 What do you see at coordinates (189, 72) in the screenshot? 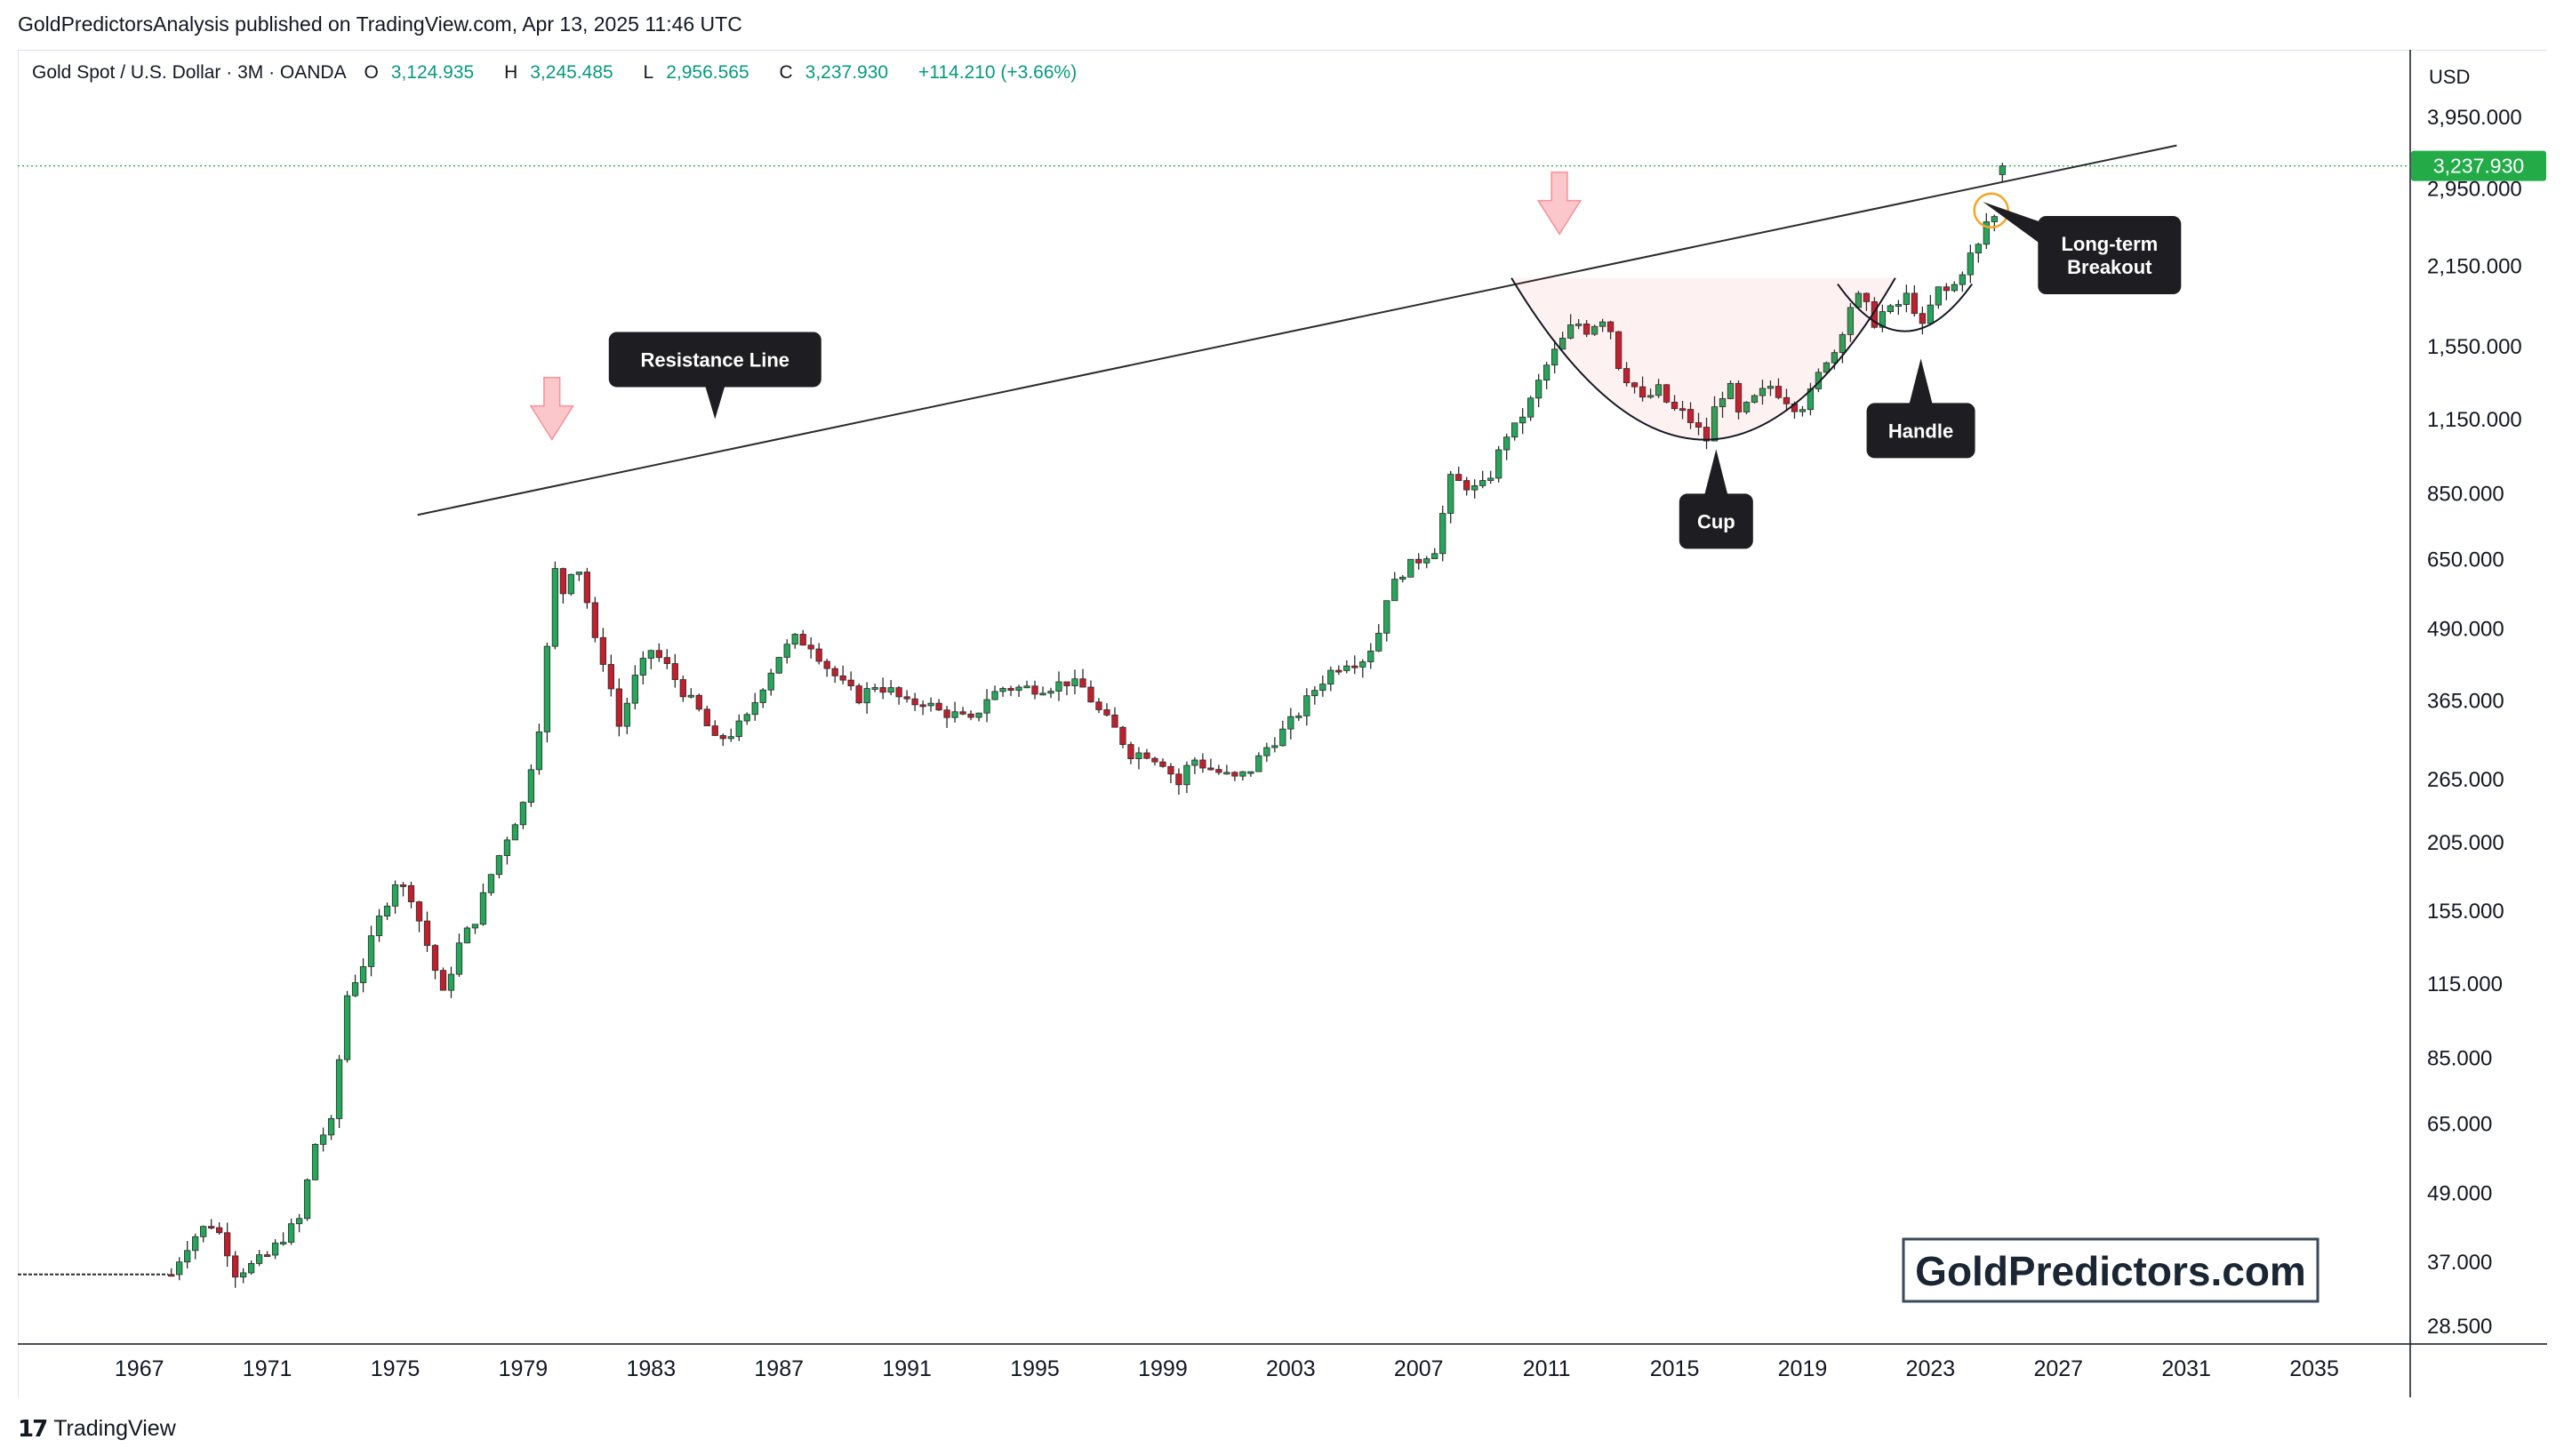
I see `symbol-name: Gold Spot / U.S. Dollar · 3M · OANDA` at bounding box center [189, 72].